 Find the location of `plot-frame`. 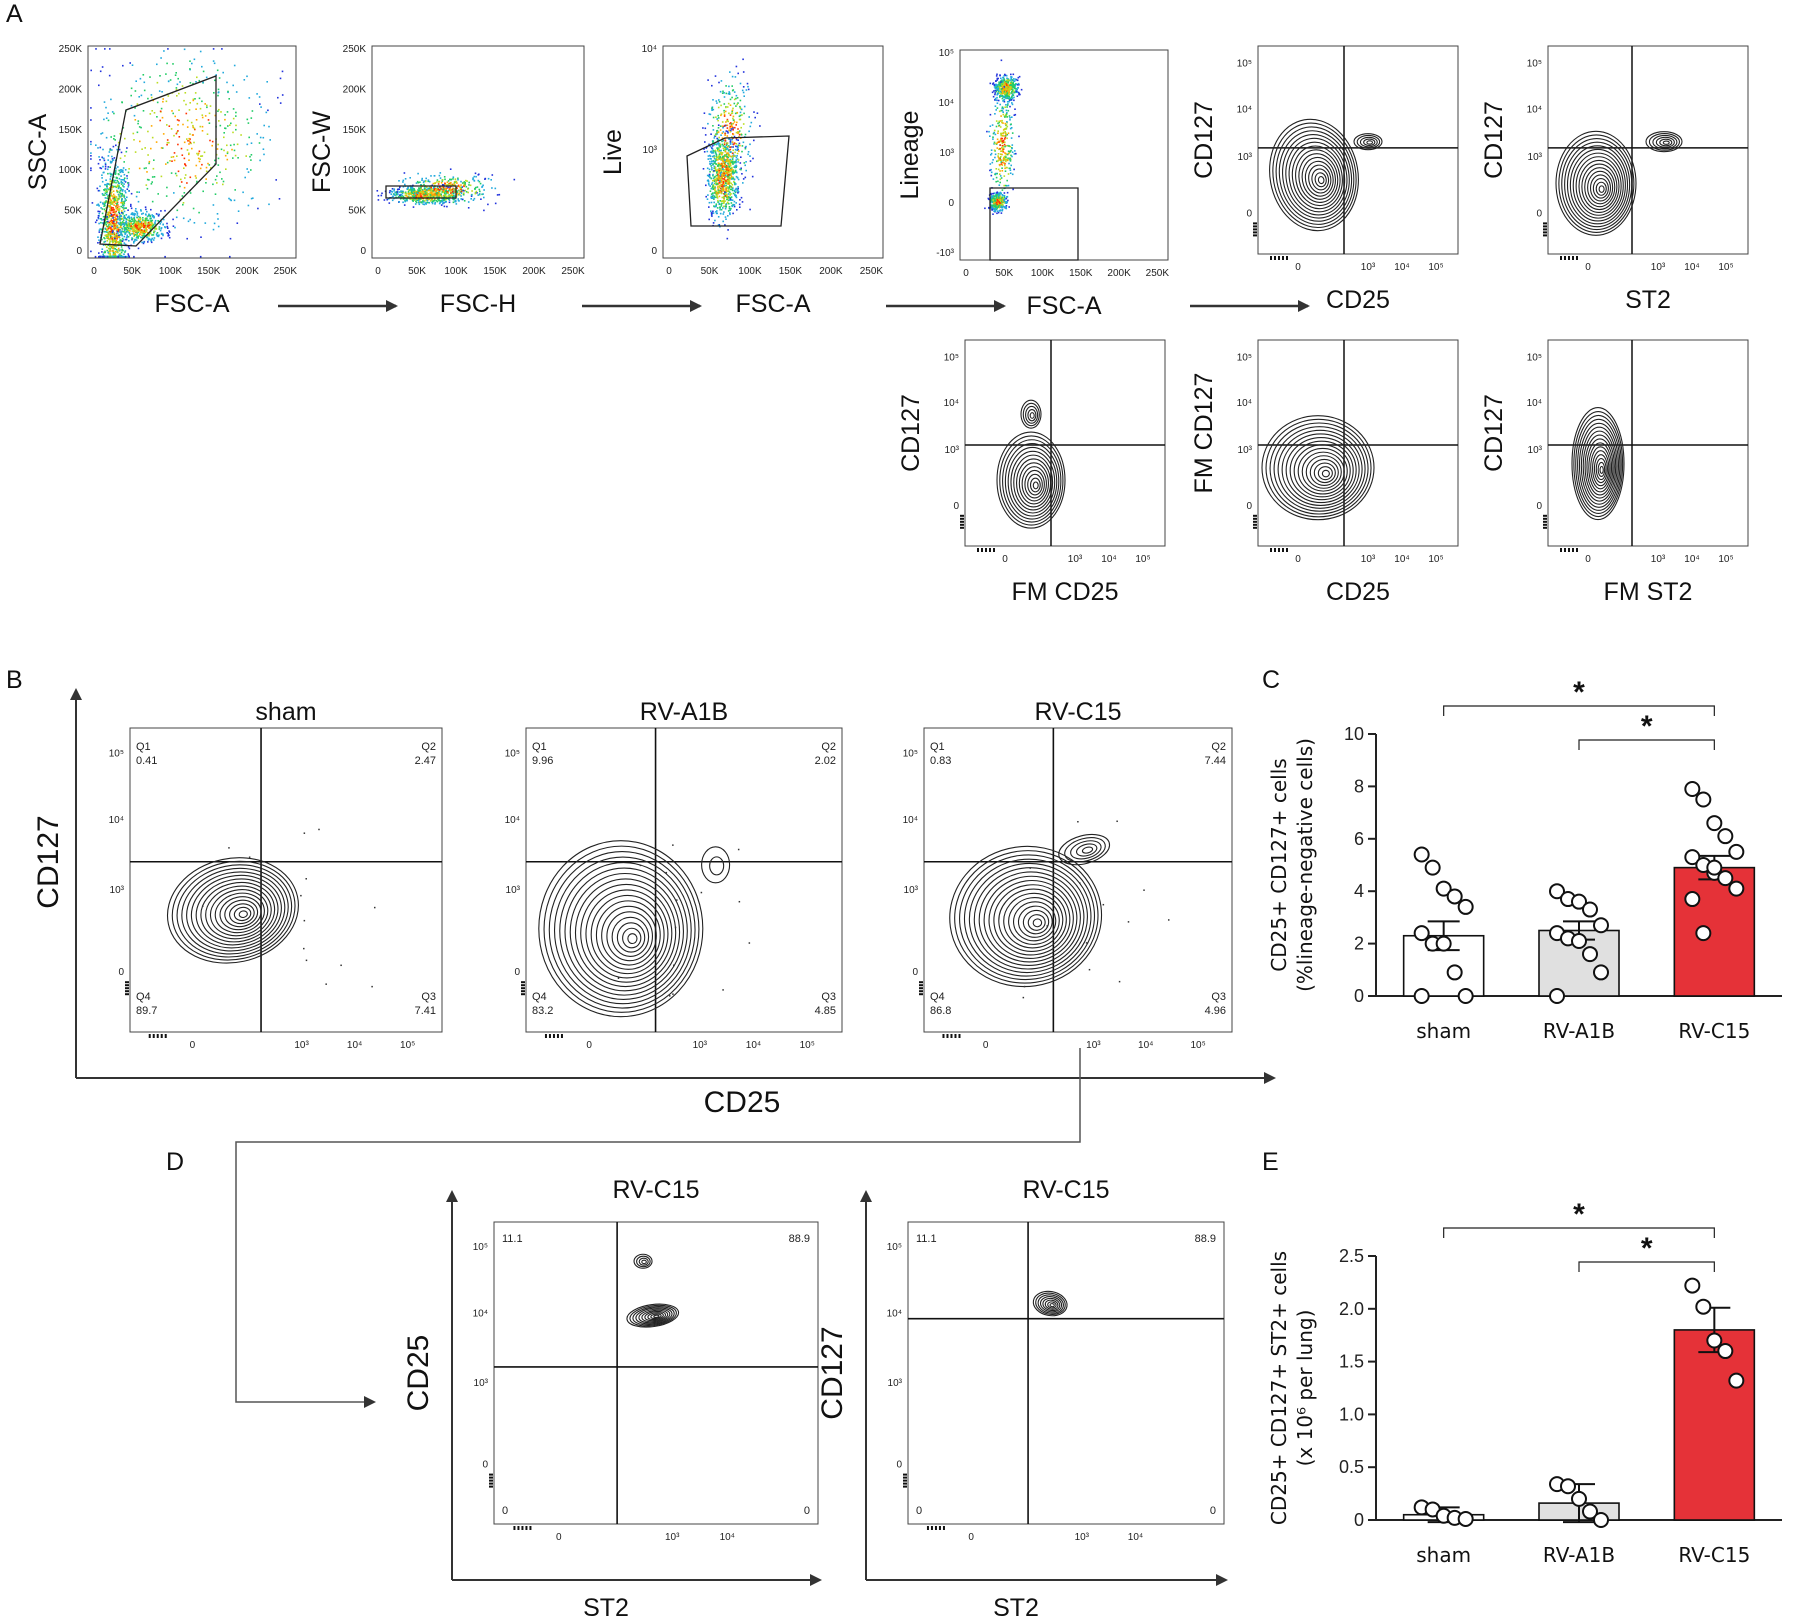

plot-frame is located at coordinates (1358, 150).